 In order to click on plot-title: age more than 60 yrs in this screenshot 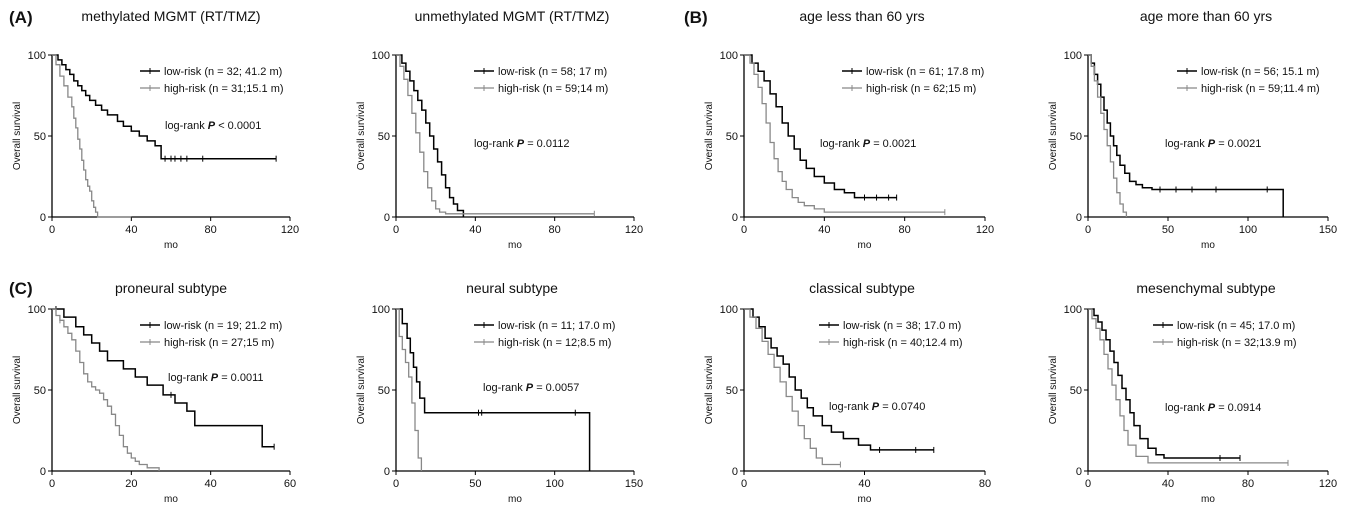, I will do `click(1206, 16)`.